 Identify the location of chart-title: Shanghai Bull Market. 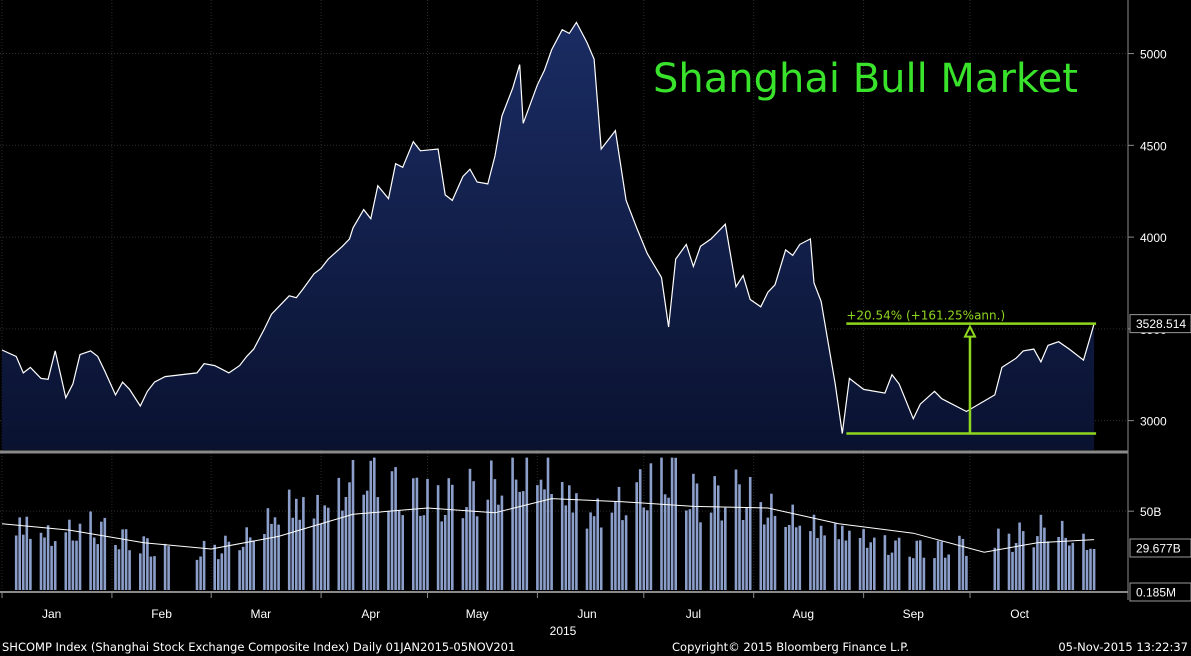
(865, 79).